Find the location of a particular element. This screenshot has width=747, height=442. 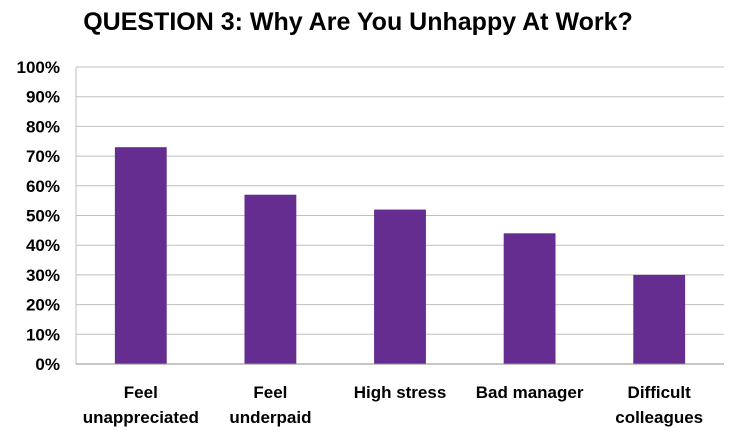

x-category-label: Difficult colleagues is located at coordinates (659, 405).